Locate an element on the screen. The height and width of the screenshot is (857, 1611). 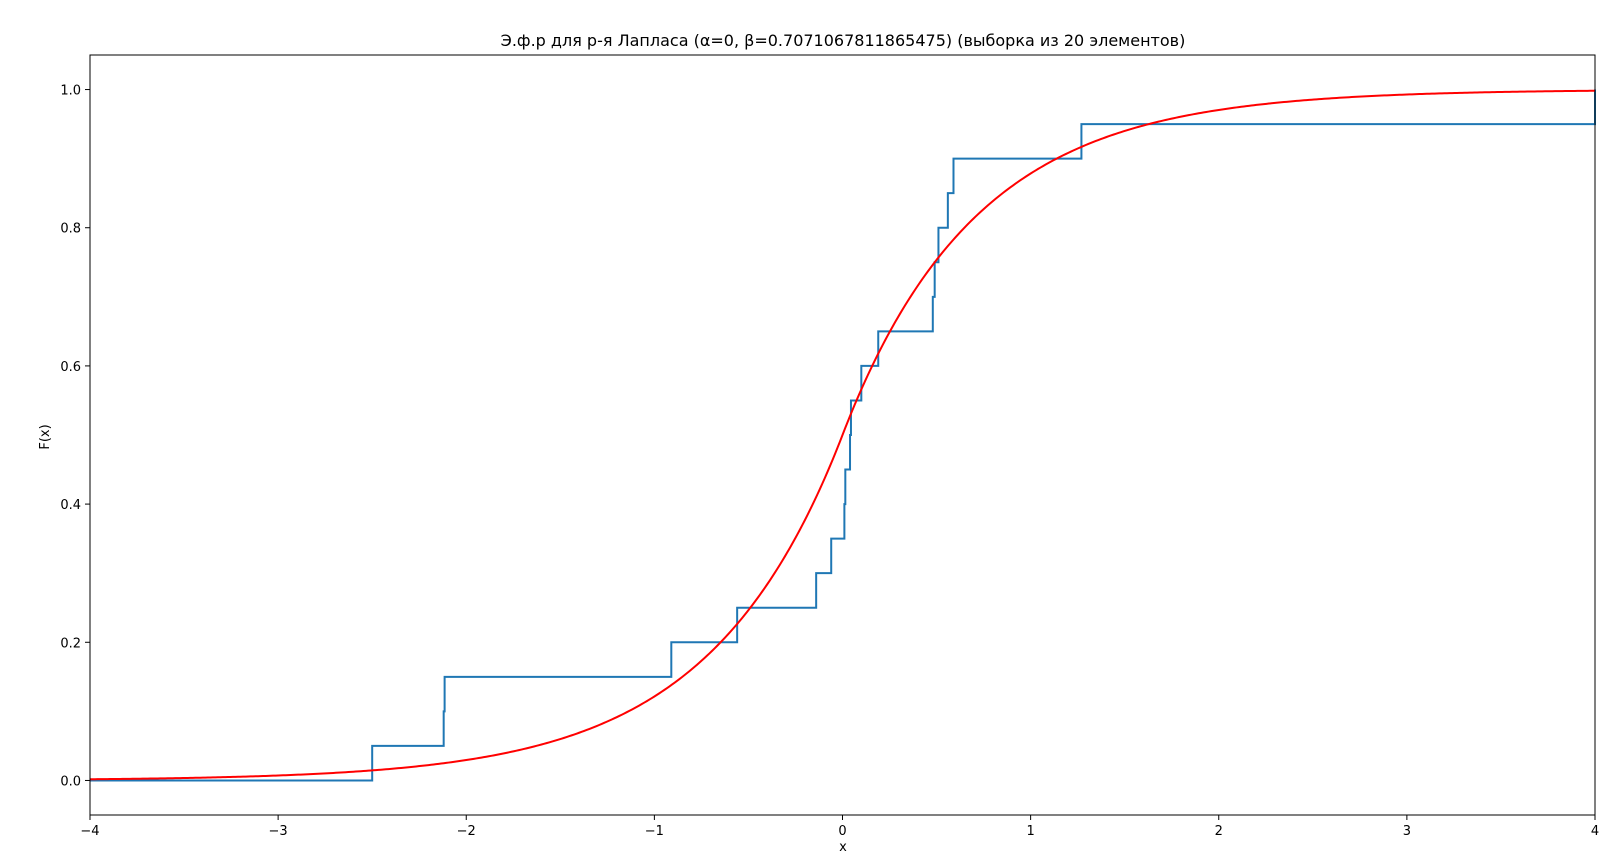
y-tick-label: 0.0 is located at coordinates (70, 781).